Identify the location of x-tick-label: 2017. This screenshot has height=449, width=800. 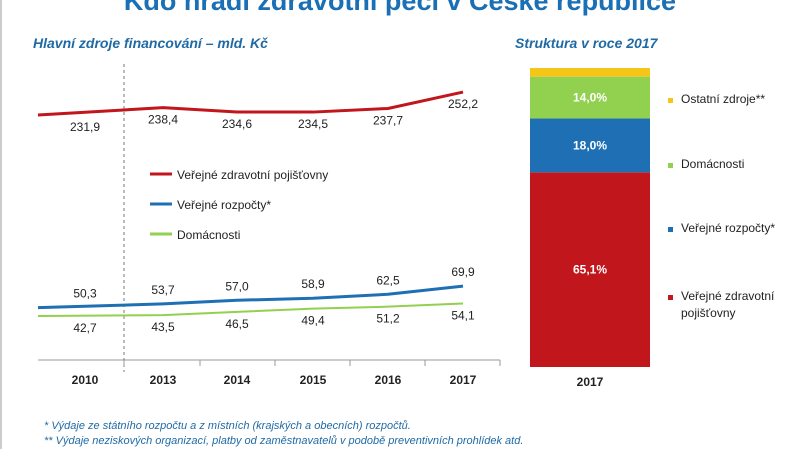
(463, 380).